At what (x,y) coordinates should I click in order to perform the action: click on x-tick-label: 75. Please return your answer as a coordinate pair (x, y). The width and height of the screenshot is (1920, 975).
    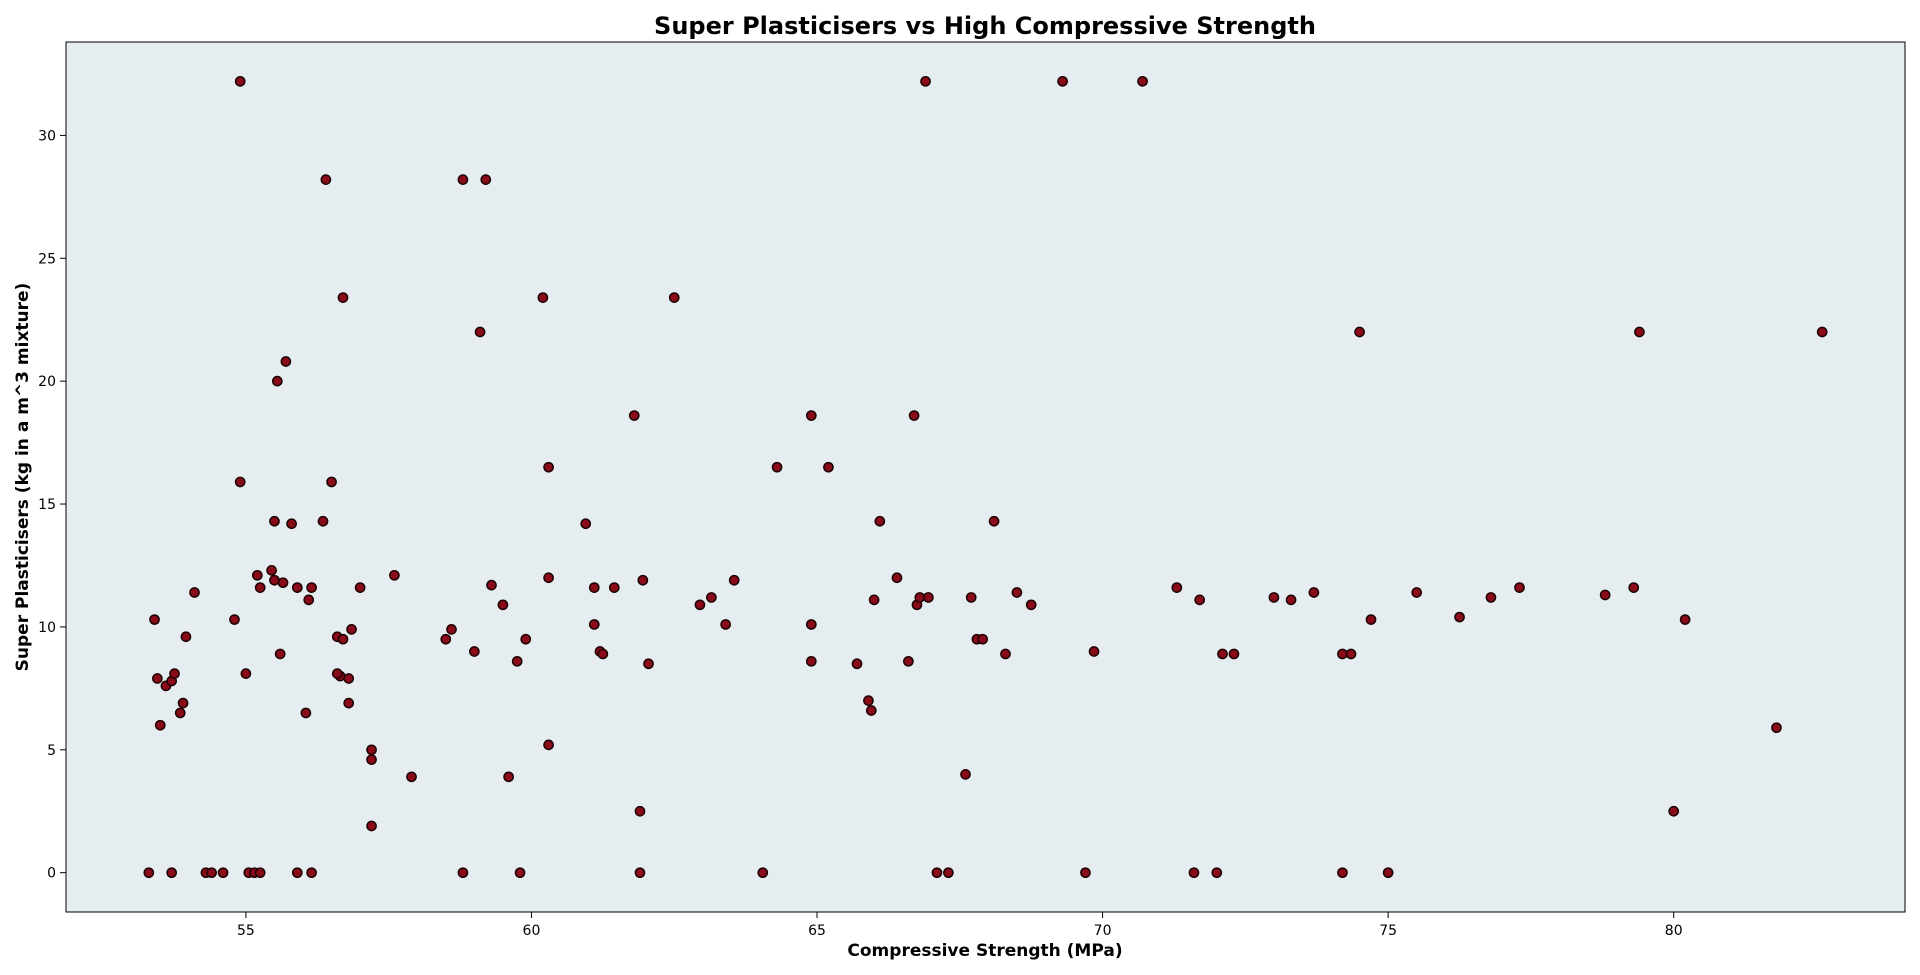
    Looking at the image, I should click on (1388, 931).